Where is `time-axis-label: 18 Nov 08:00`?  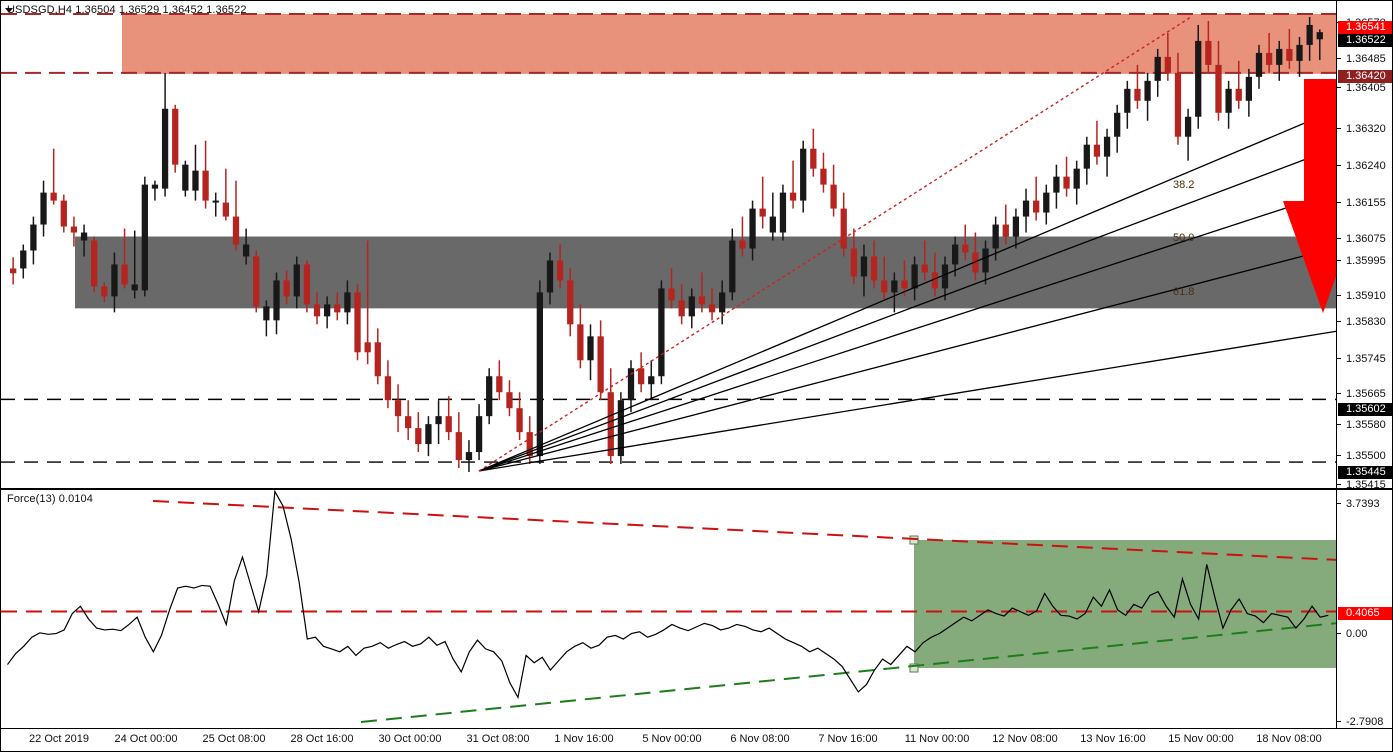 time-axis-label: 18 Nov 08:00 is located at coordinates (1289, 739).